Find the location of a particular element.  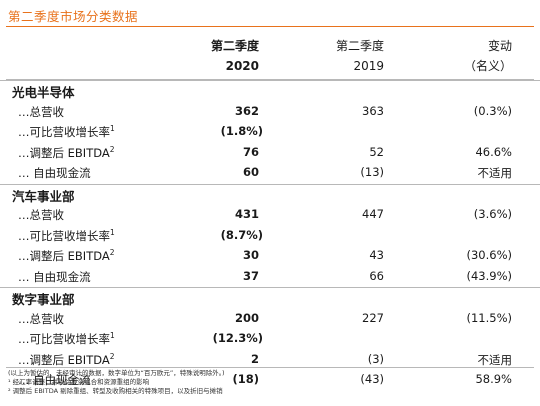

footnote: ² 调整后 EBITDA 剔除重组、转型及收购相关的特殊项目，以及折旧与摊销 is located at coordinates (115, 391).